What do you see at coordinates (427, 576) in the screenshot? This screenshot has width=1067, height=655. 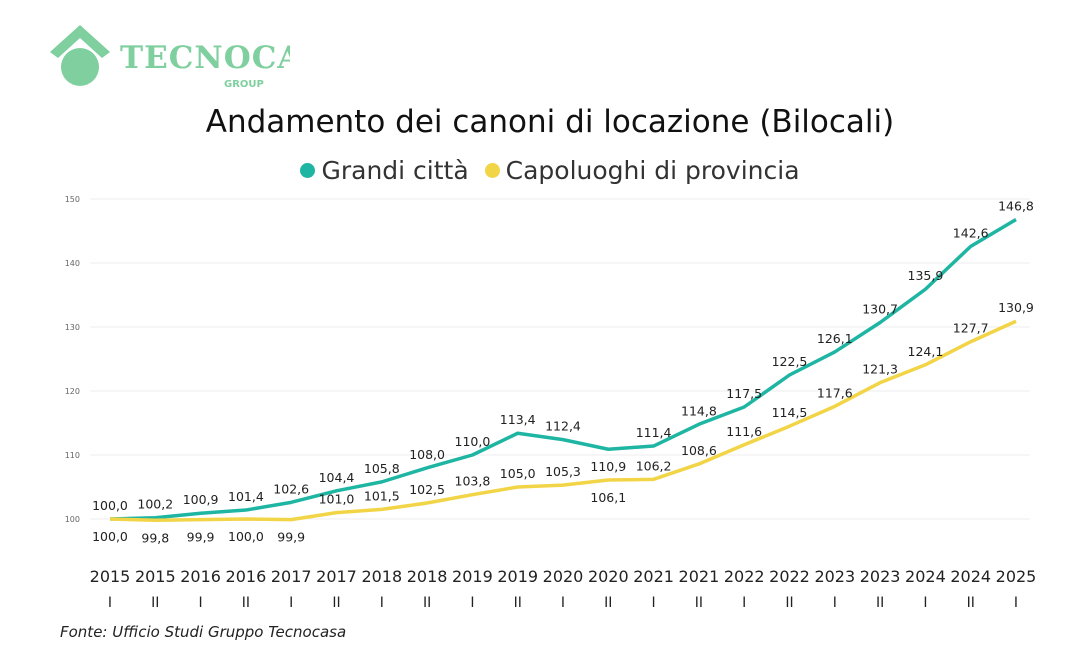 I see `x-tick-year: 2018` at bounding box center [427, 576].